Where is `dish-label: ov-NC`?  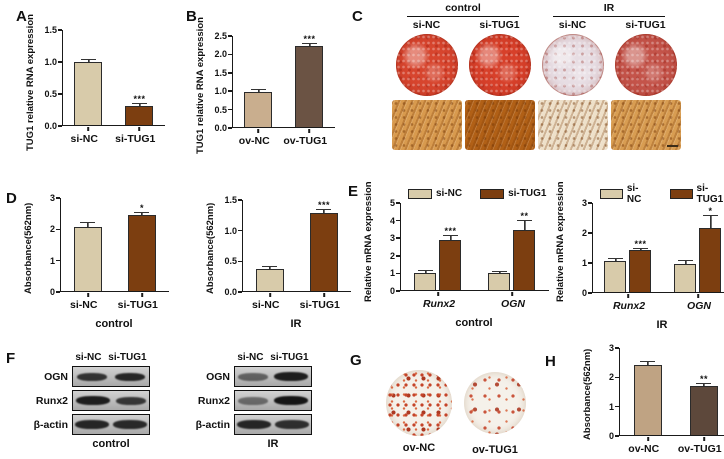 dish-label: ov-NC is located at coordinates (419, 448).